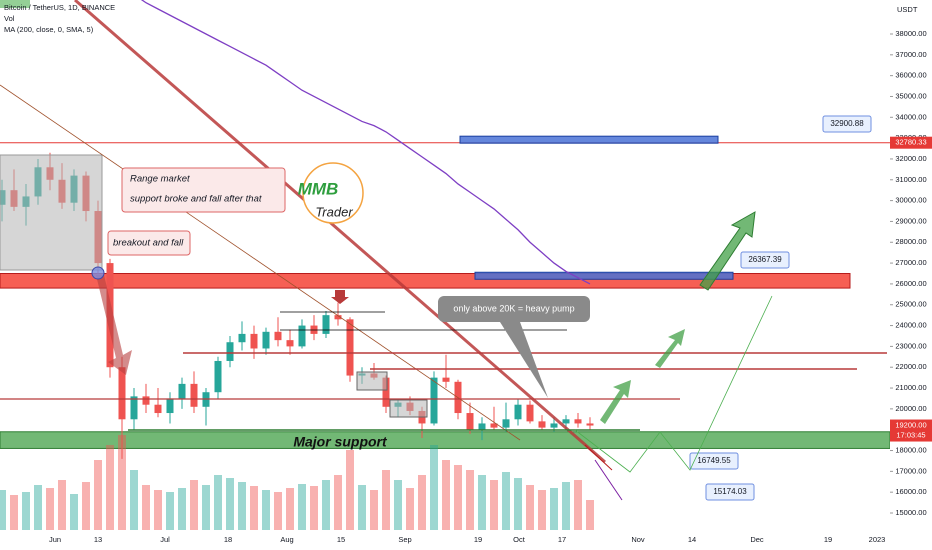 This screenshot has height=550, width=932. What do you see at coordinates (910, 491) in the screenshot?
I see `y-tick-label: 16000.00` at bounding box center [910, 491].